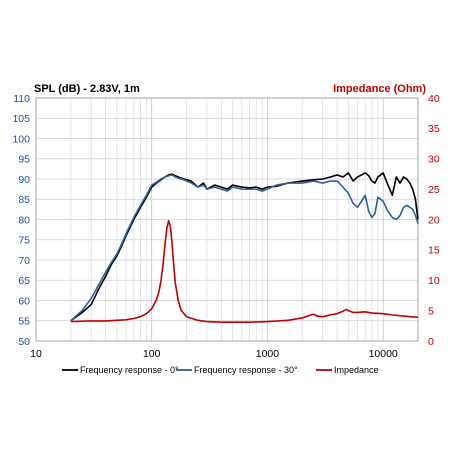  I want to click on right-axis-title: Impedance (Ohm), so click(379, 89).